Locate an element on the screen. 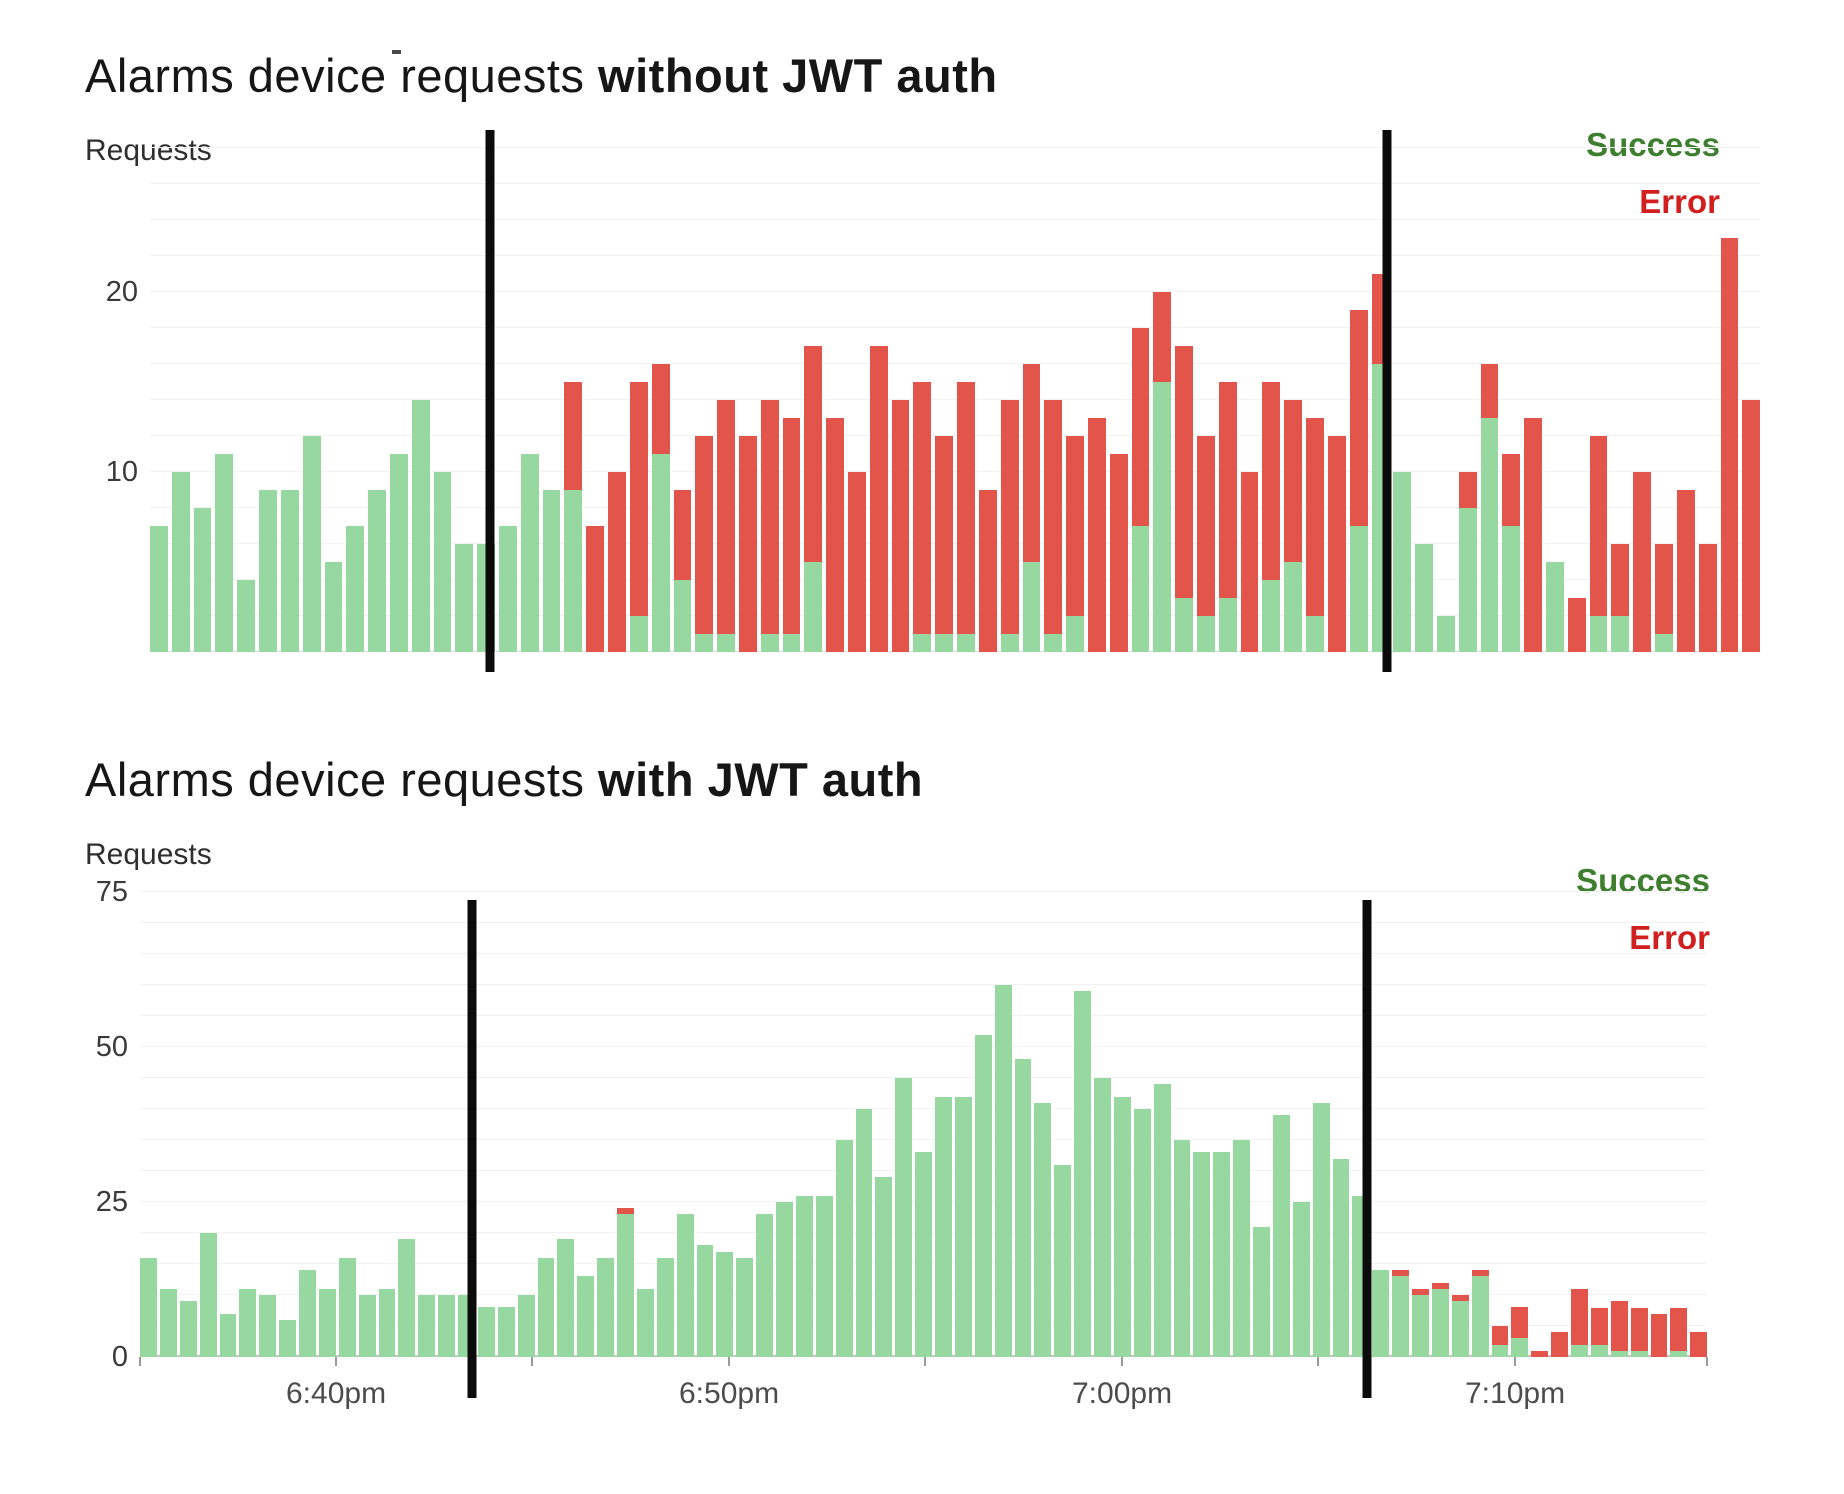 The image size is (1844, 1494). x-tick-label: 6:50pm is located at coordinates (729, 1393).